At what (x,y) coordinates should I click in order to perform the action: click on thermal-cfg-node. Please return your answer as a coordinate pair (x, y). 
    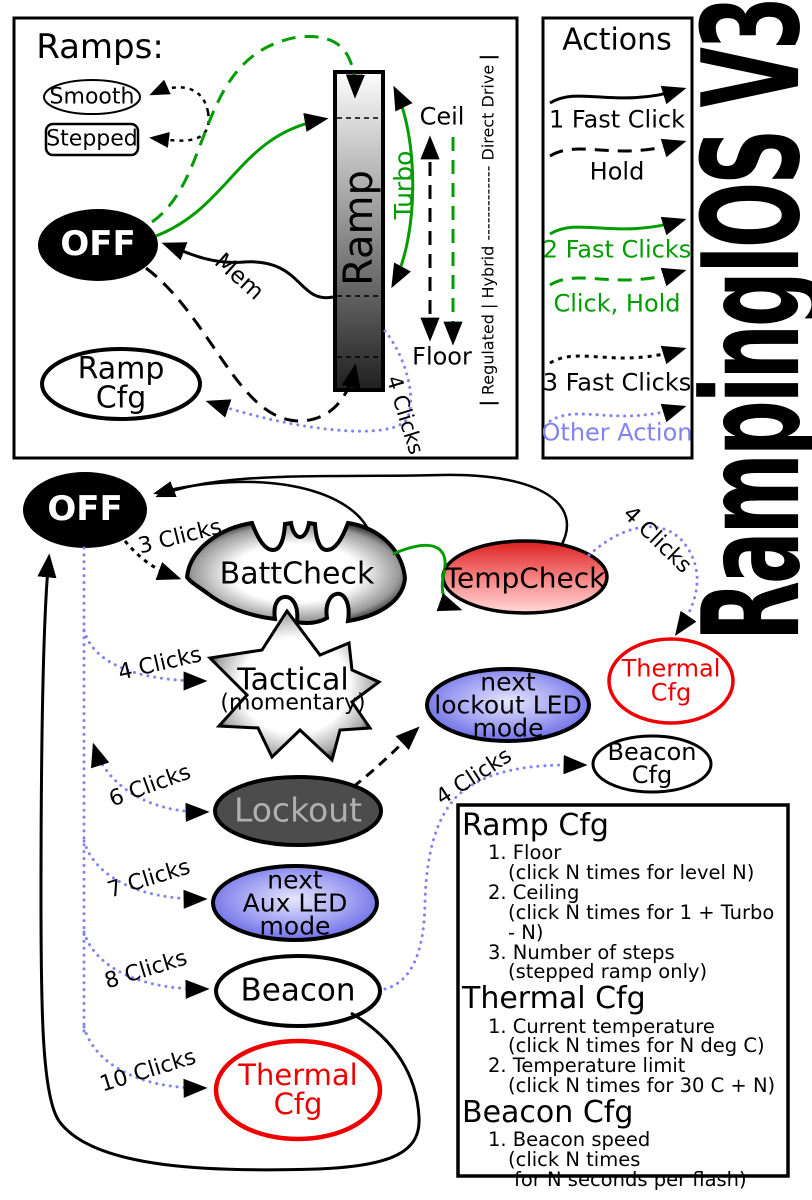
    Looking at the image, I should click on (671, 681).